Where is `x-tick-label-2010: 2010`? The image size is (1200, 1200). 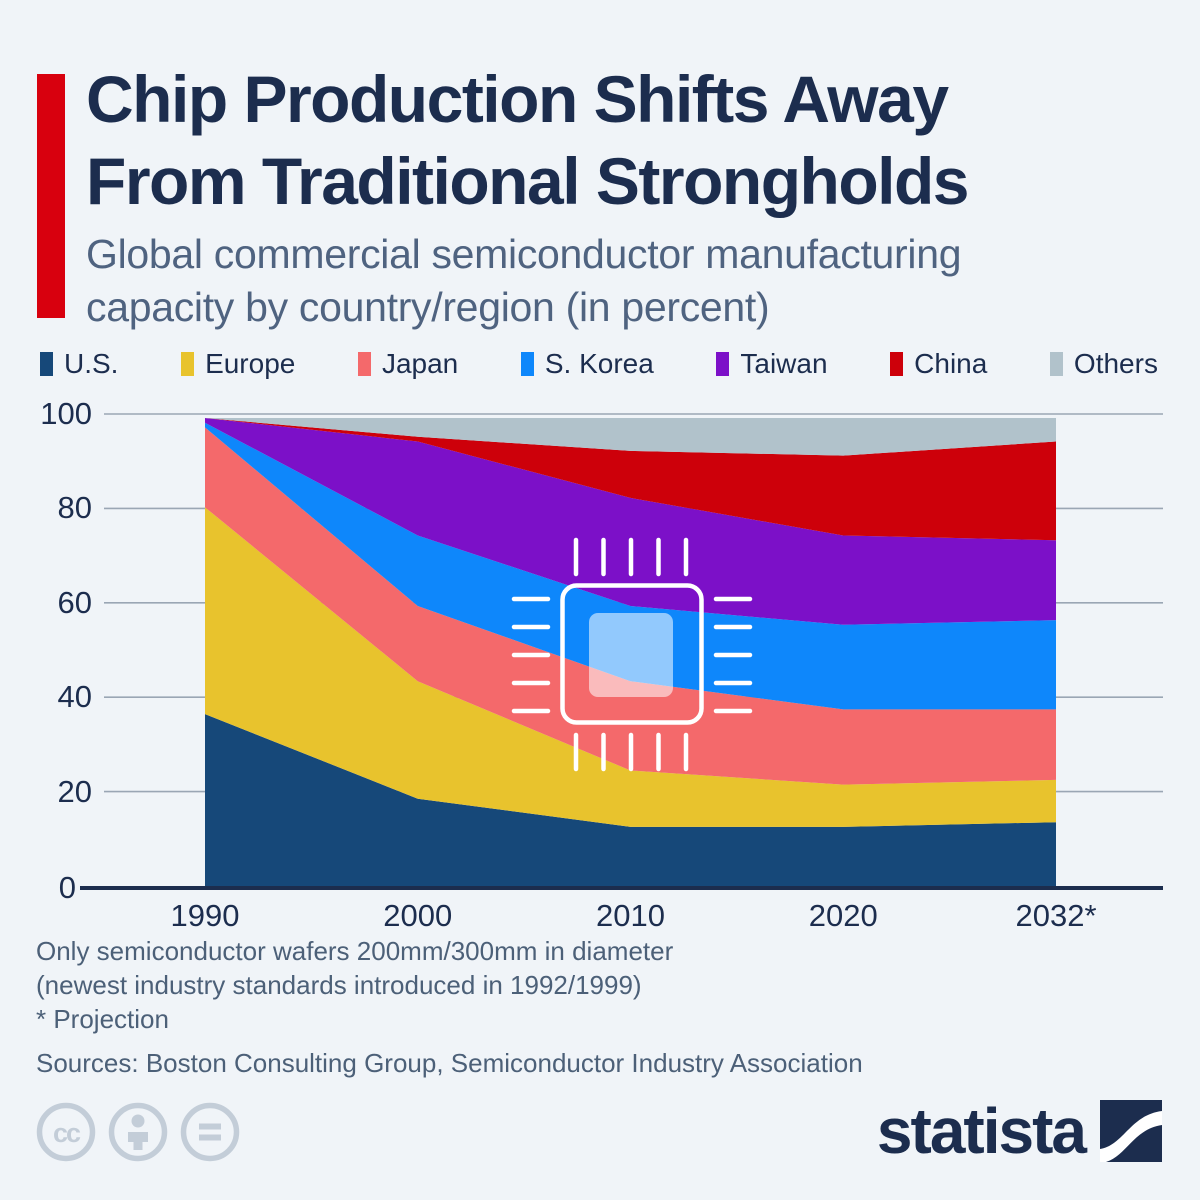
x-tick-label-2010: 2010 is located at coordinates (630, 915).